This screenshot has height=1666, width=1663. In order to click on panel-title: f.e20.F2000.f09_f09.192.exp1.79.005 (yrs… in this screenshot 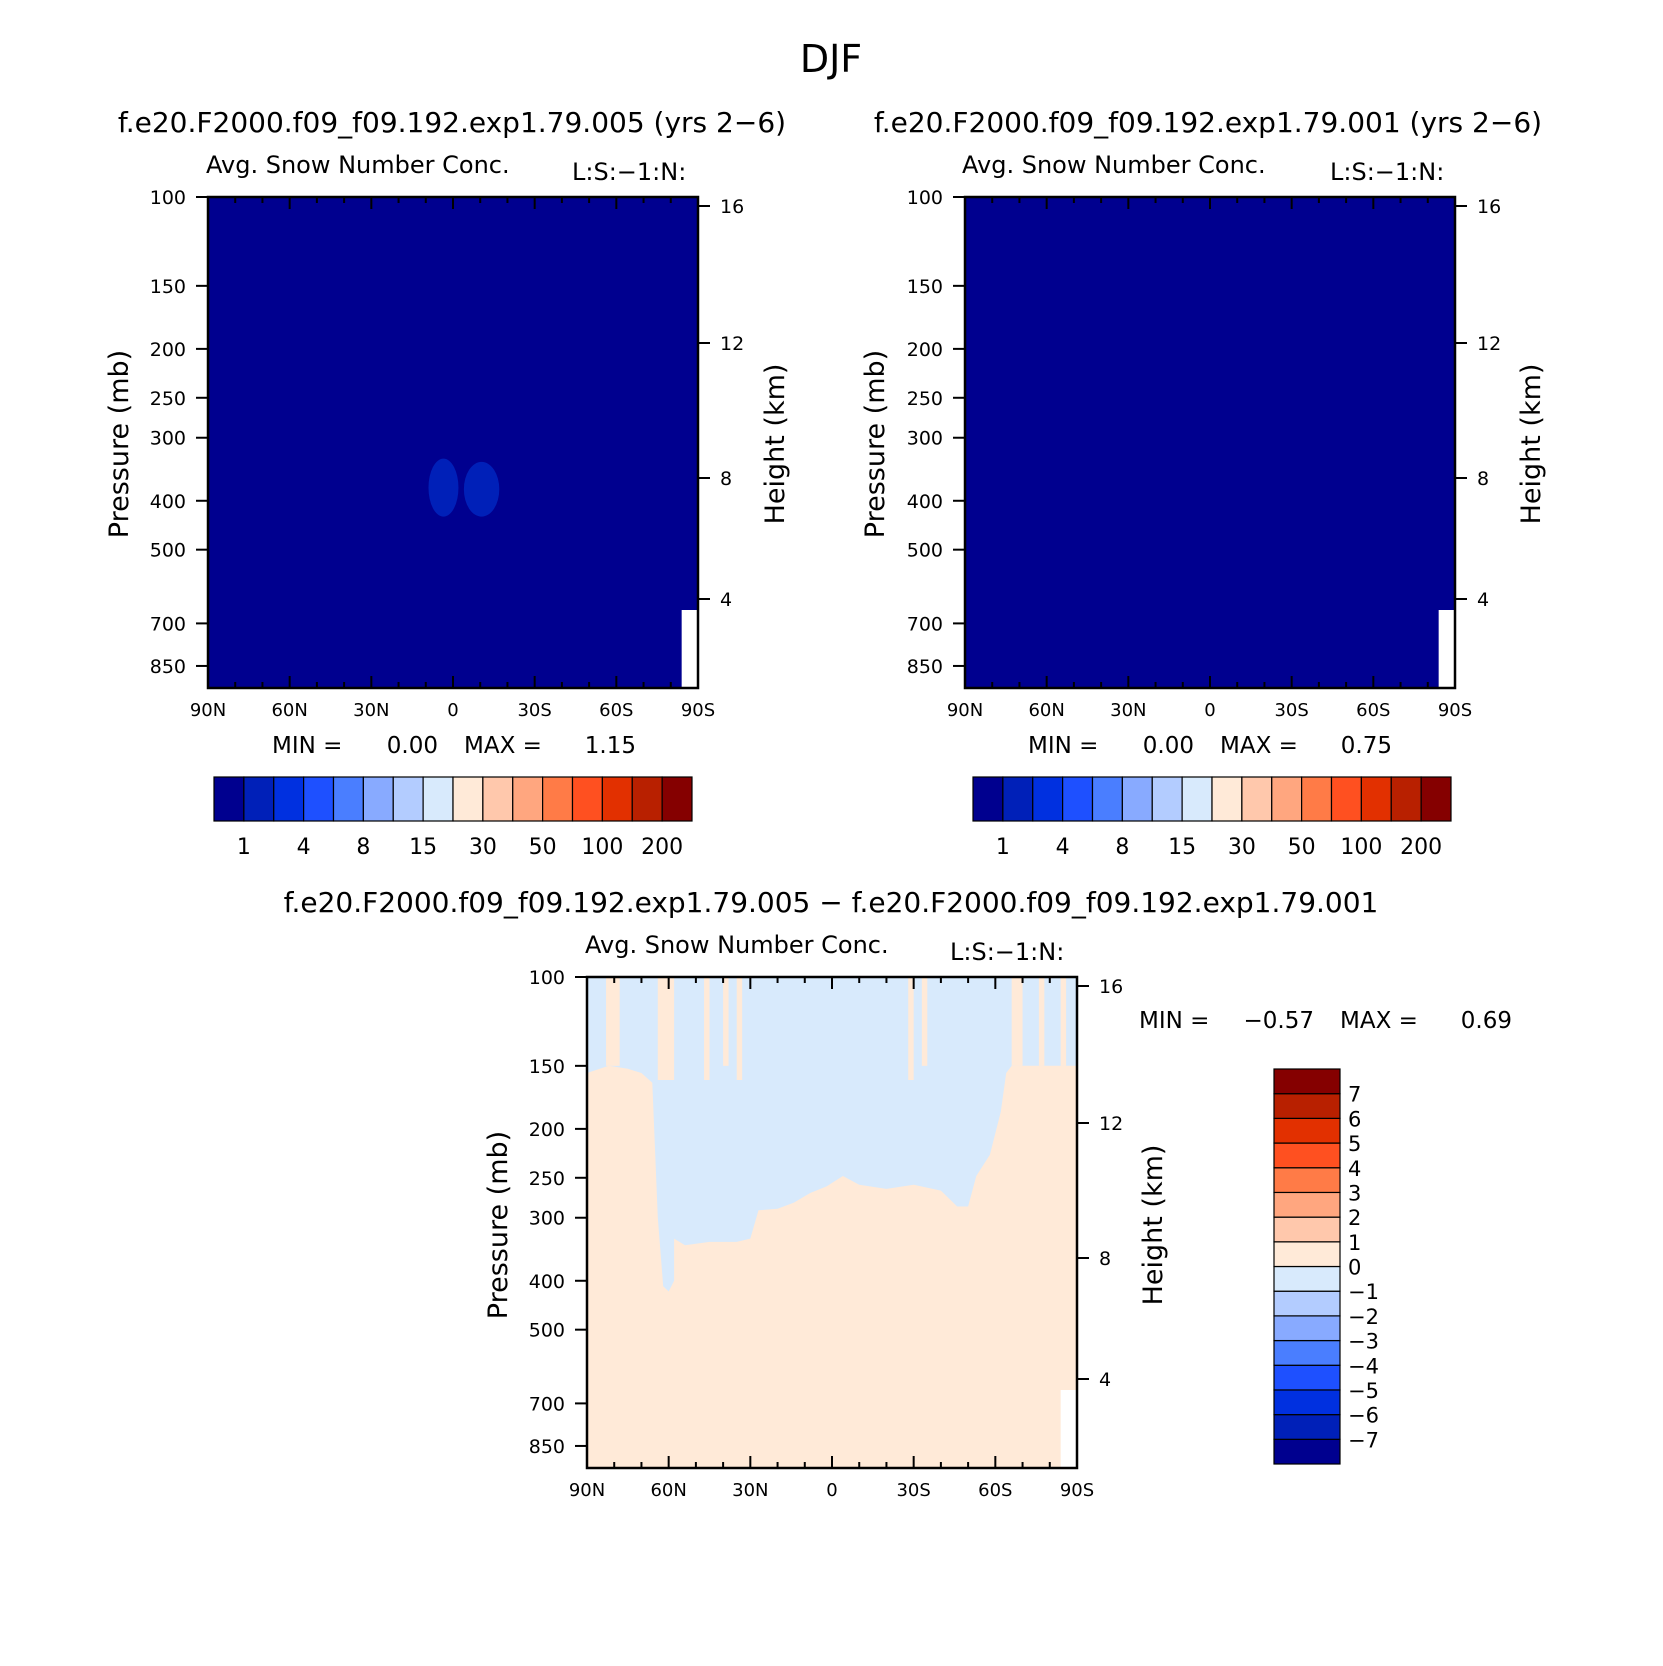, I will do `click(452, 122)`.